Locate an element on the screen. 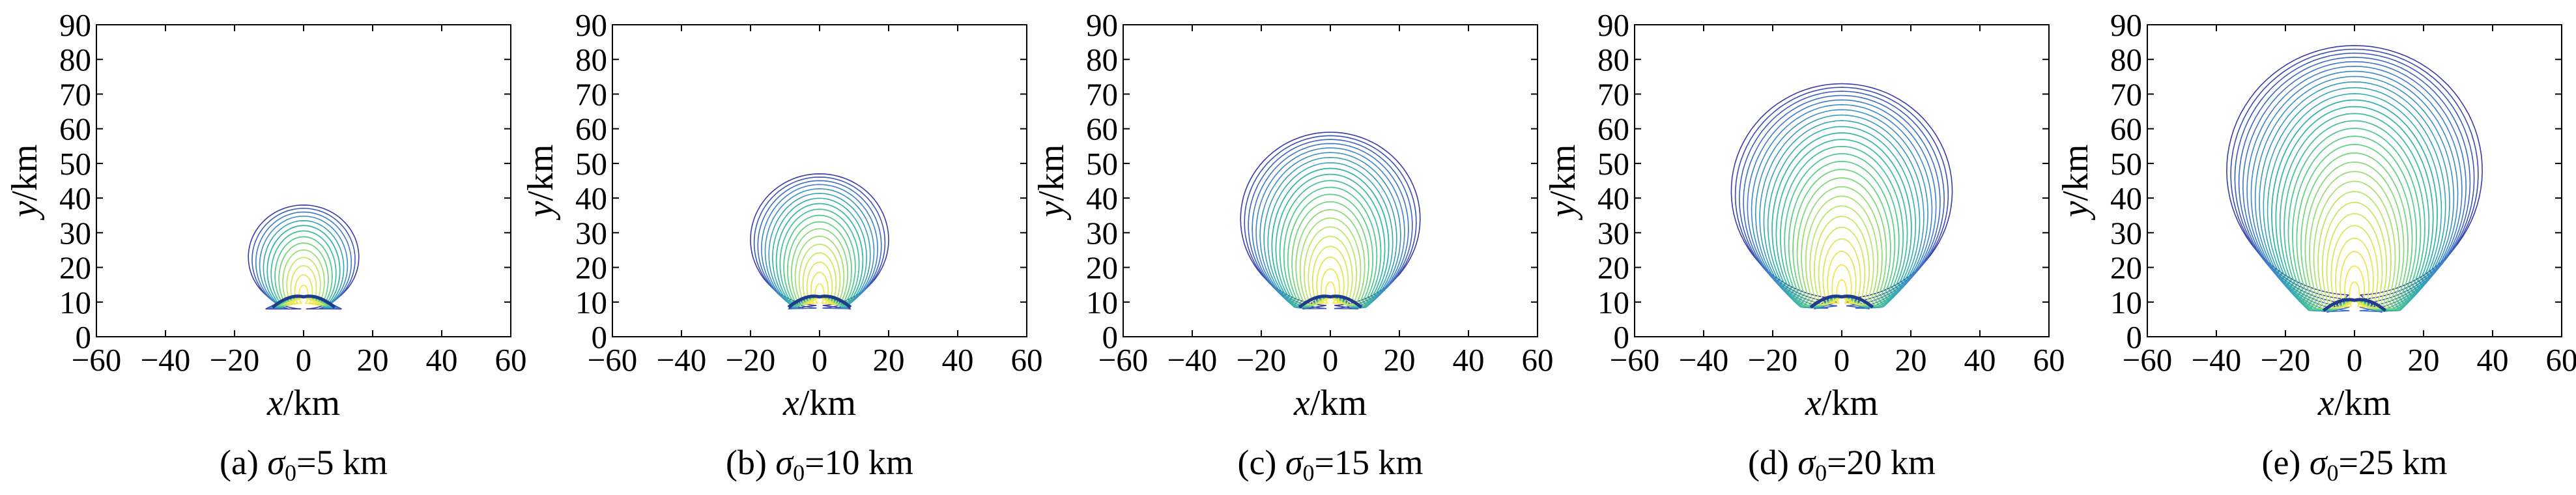  caption-suffix: =15 km is located at coordinates (1369, 462).